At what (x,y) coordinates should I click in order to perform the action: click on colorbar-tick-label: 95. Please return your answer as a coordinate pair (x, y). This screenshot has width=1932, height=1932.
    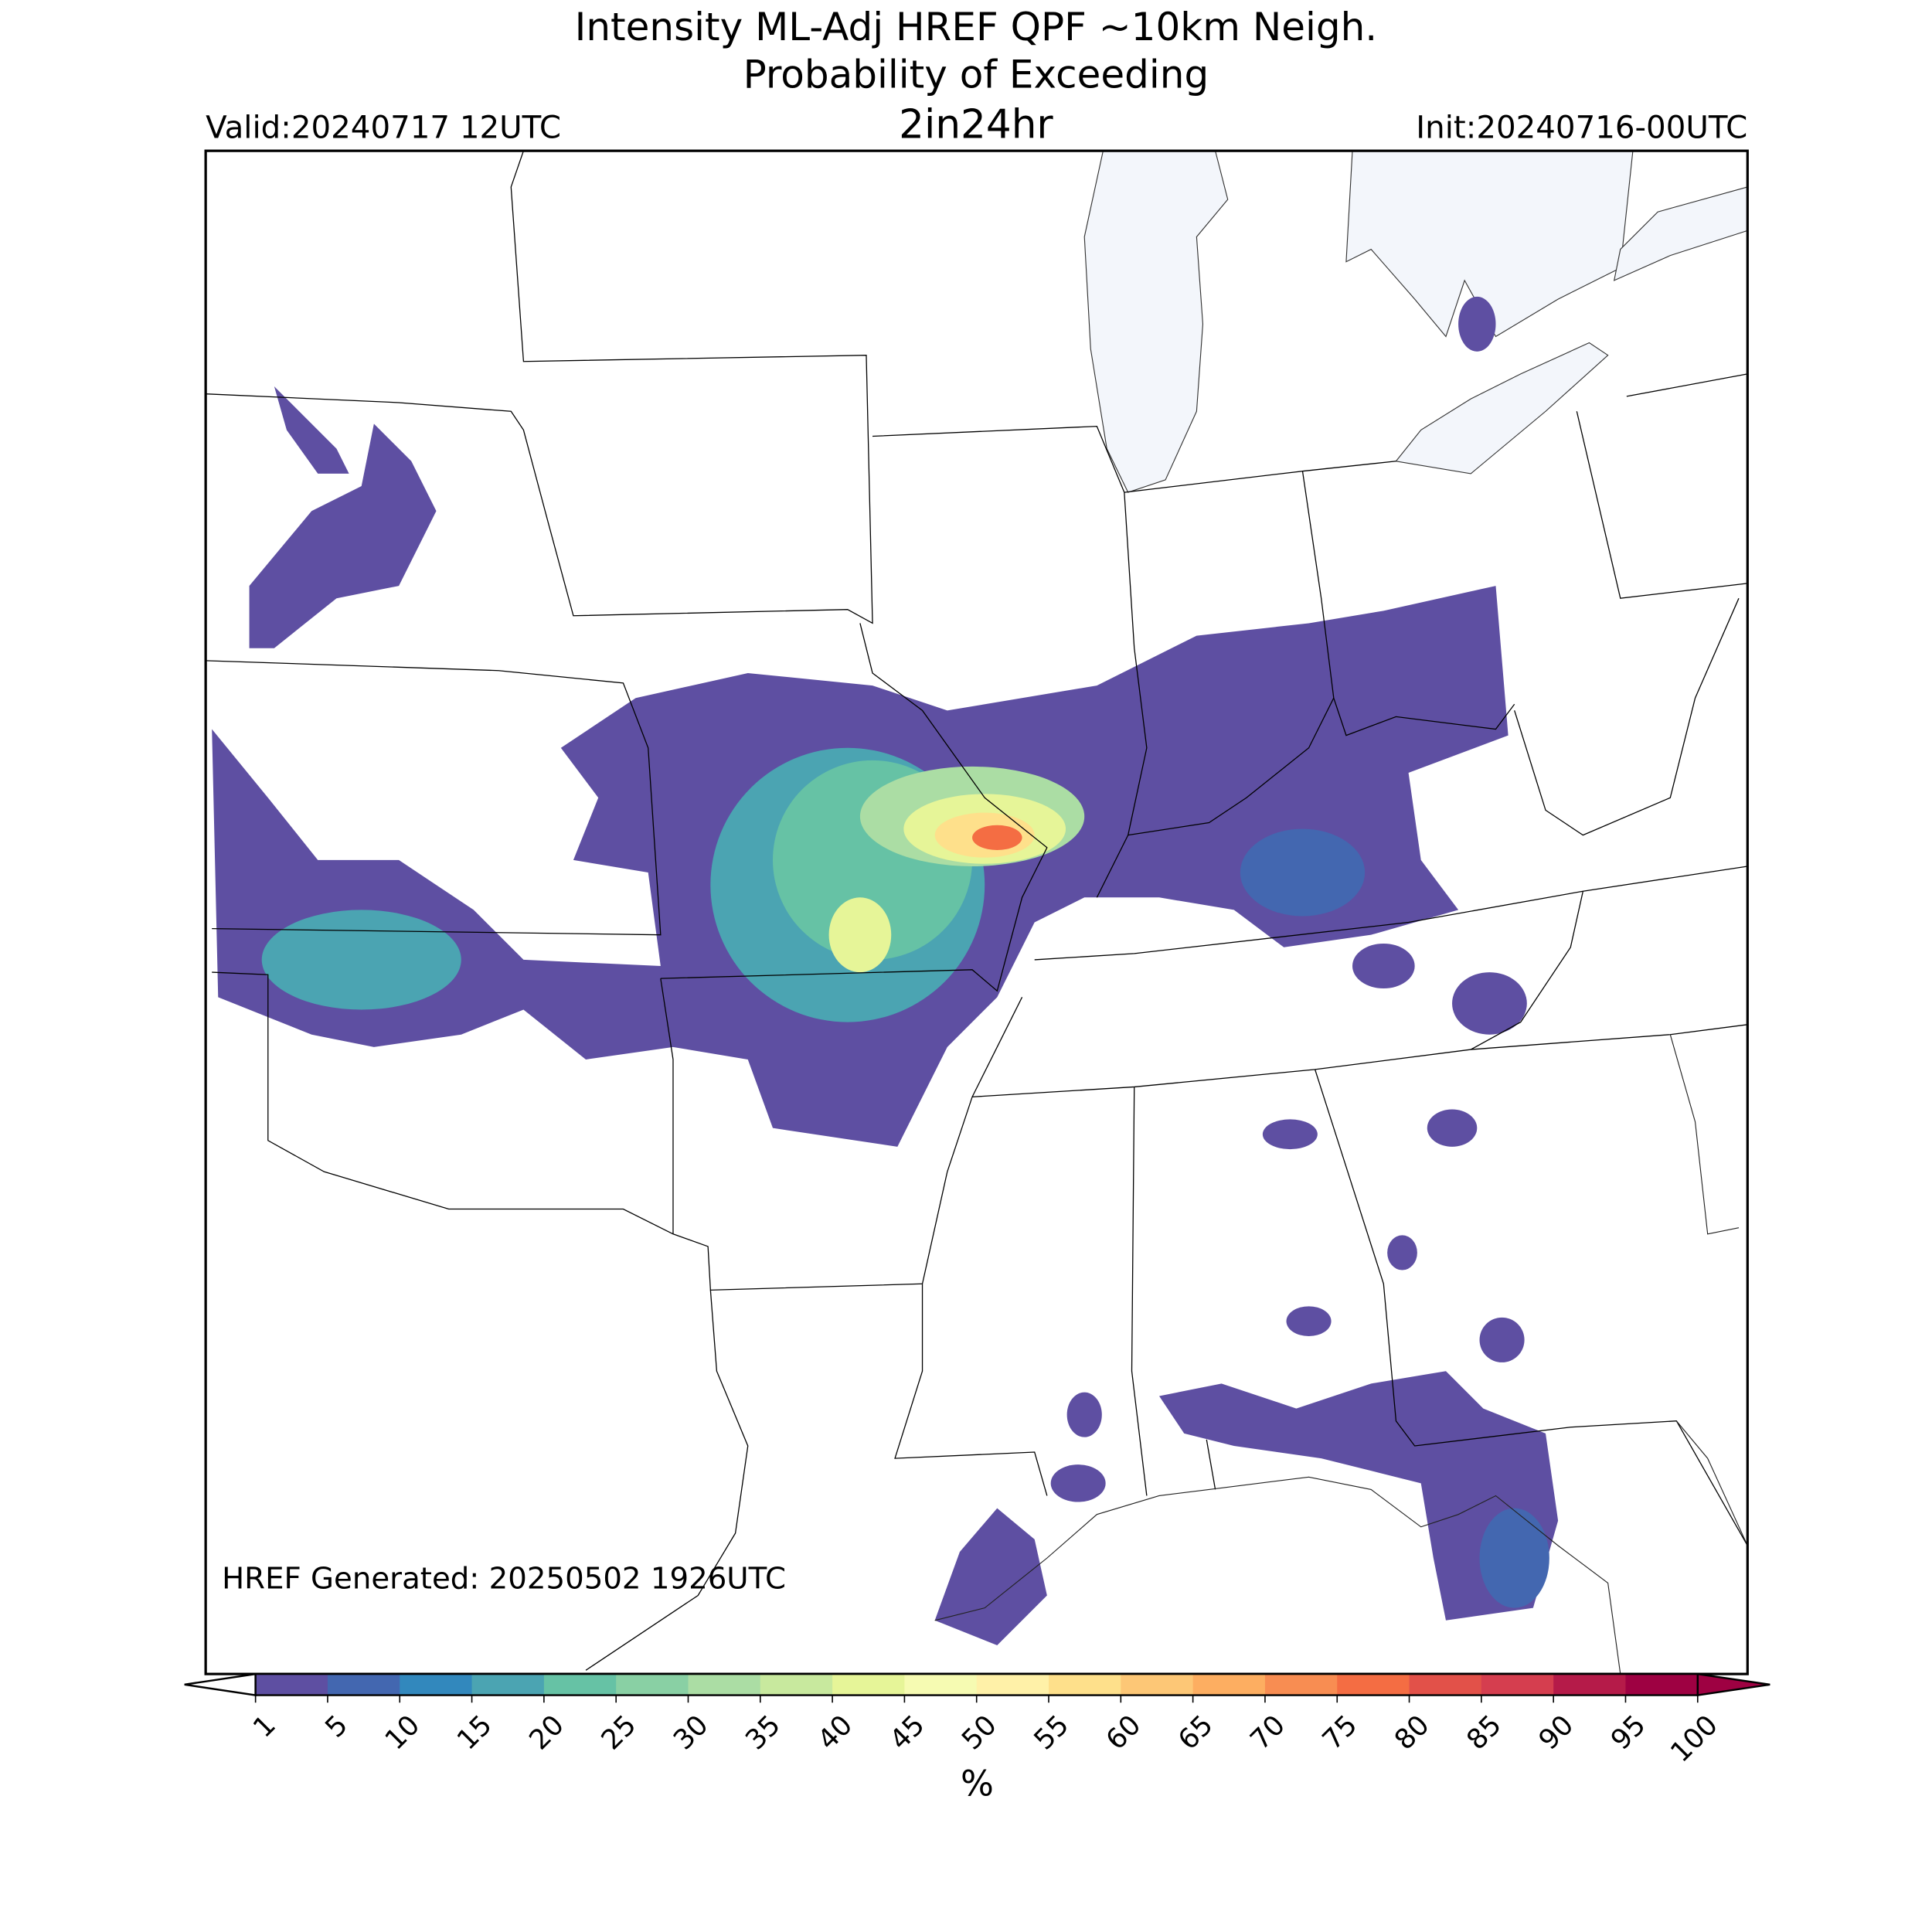
    Looking at the image, I should click on (1628, 1733).